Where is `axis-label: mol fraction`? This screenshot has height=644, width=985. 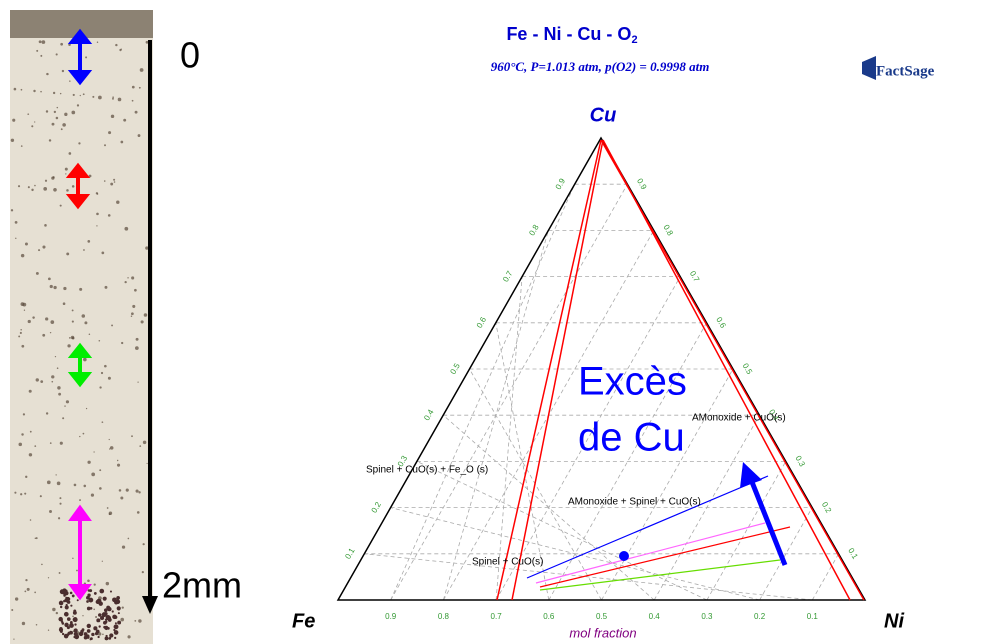
axis-label: mol fraction is located at coordinates (602, 632).